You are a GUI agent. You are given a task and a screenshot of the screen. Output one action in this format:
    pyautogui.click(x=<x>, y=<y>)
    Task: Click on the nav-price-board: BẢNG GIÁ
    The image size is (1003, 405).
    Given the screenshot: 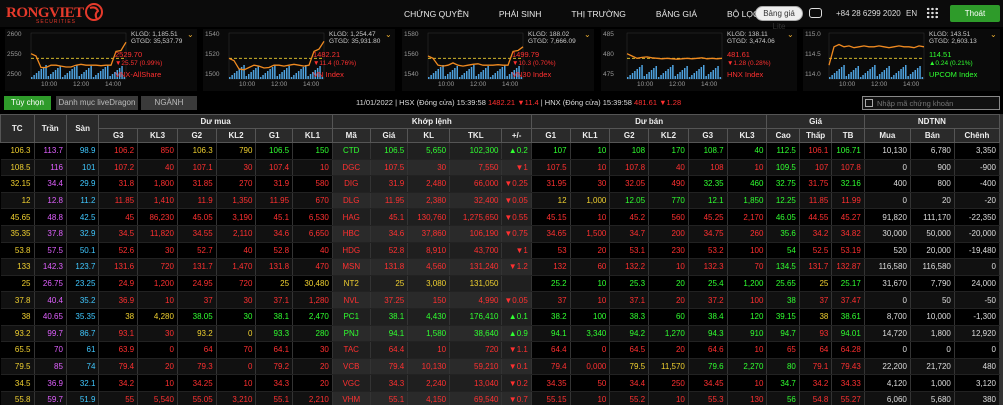 What is the action you would take?
    pyautogui.click(x=676, y=14)
    